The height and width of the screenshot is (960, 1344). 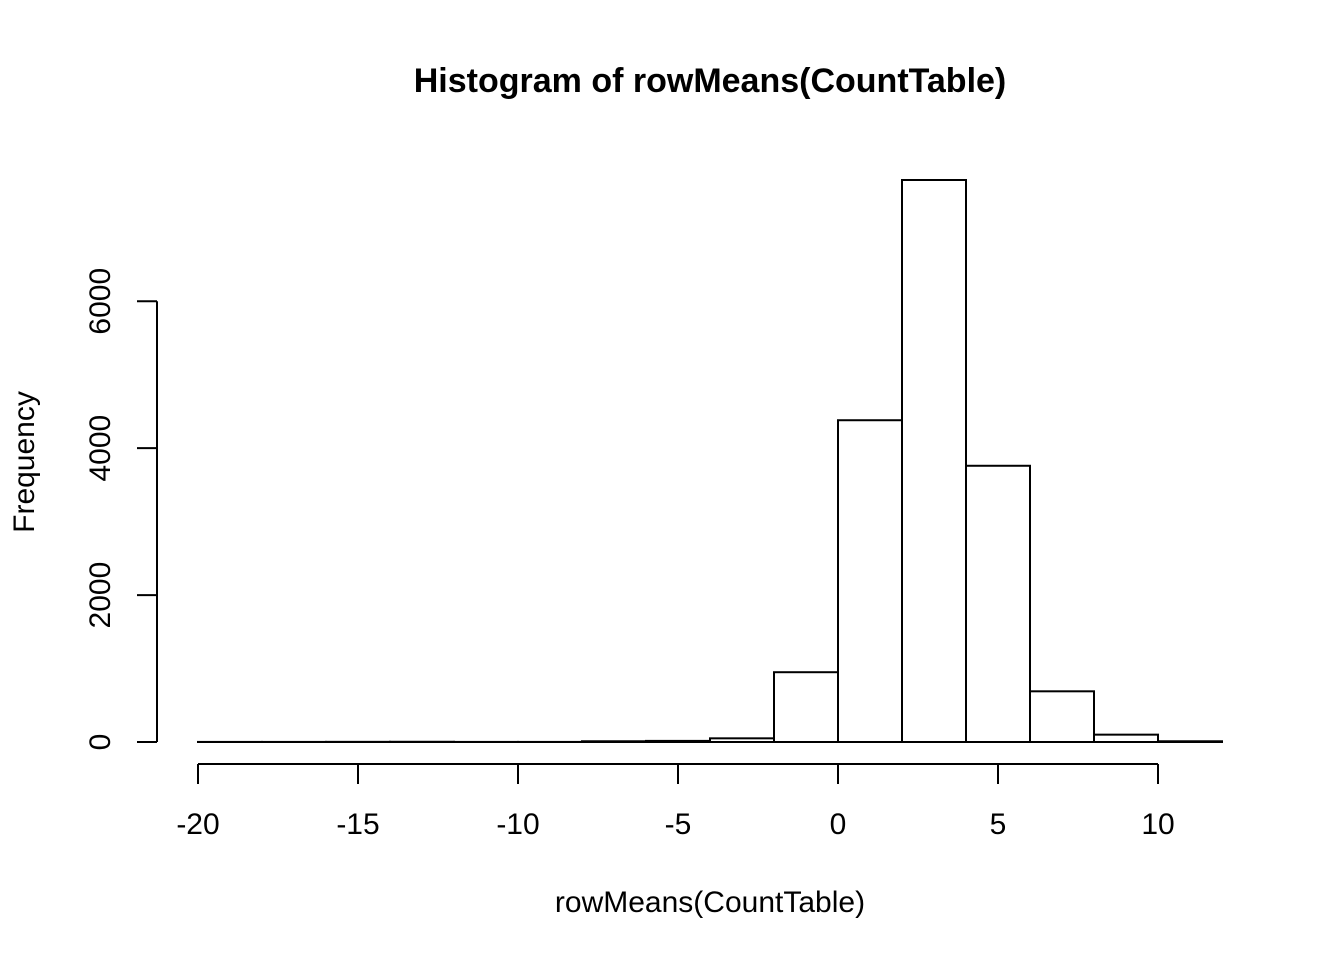 What do you see at coordinates (100, 301) in the screenshot?
I see `y-tick-label: 6000` at bounding box center [100, 301].